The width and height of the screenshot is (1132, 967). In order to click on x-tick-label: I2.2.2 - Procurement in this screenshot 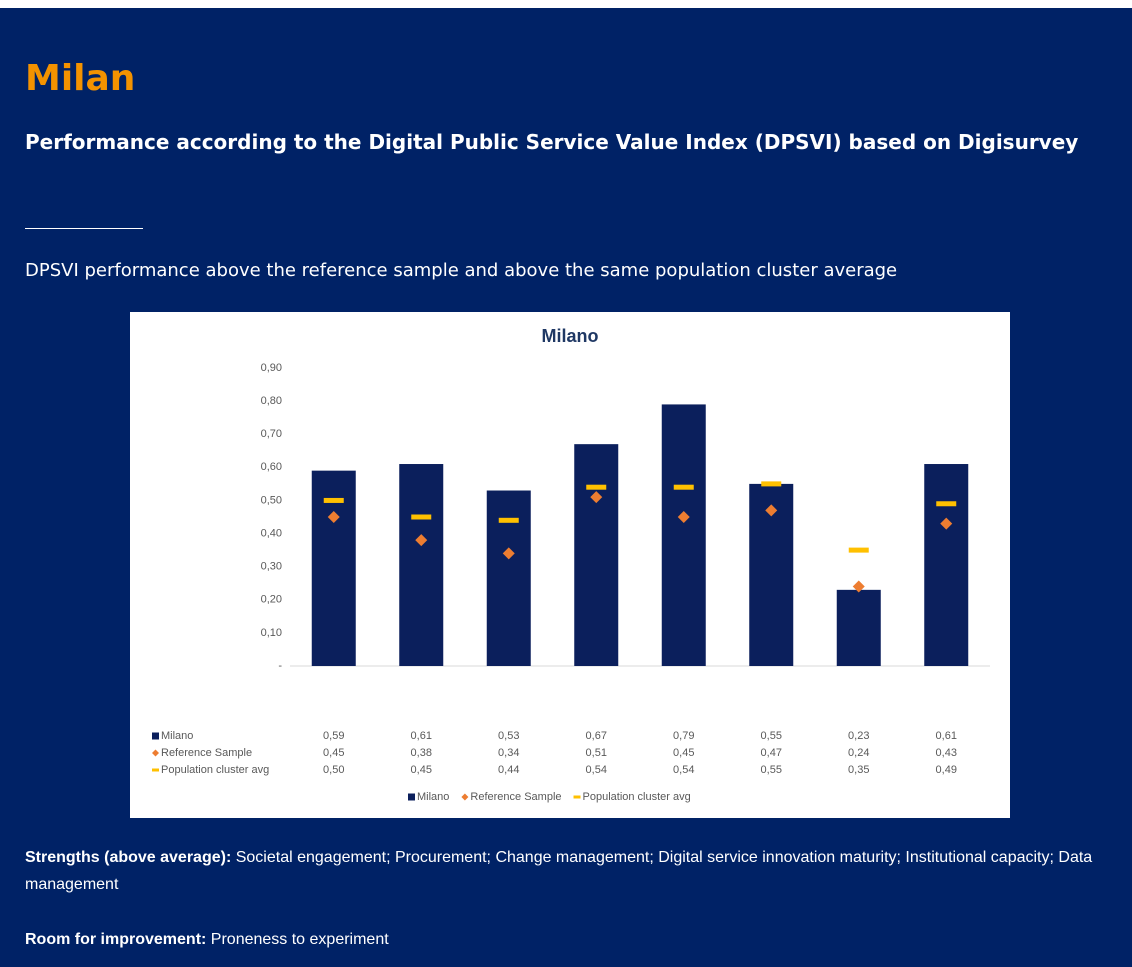, I will do `click(203, 374)`.